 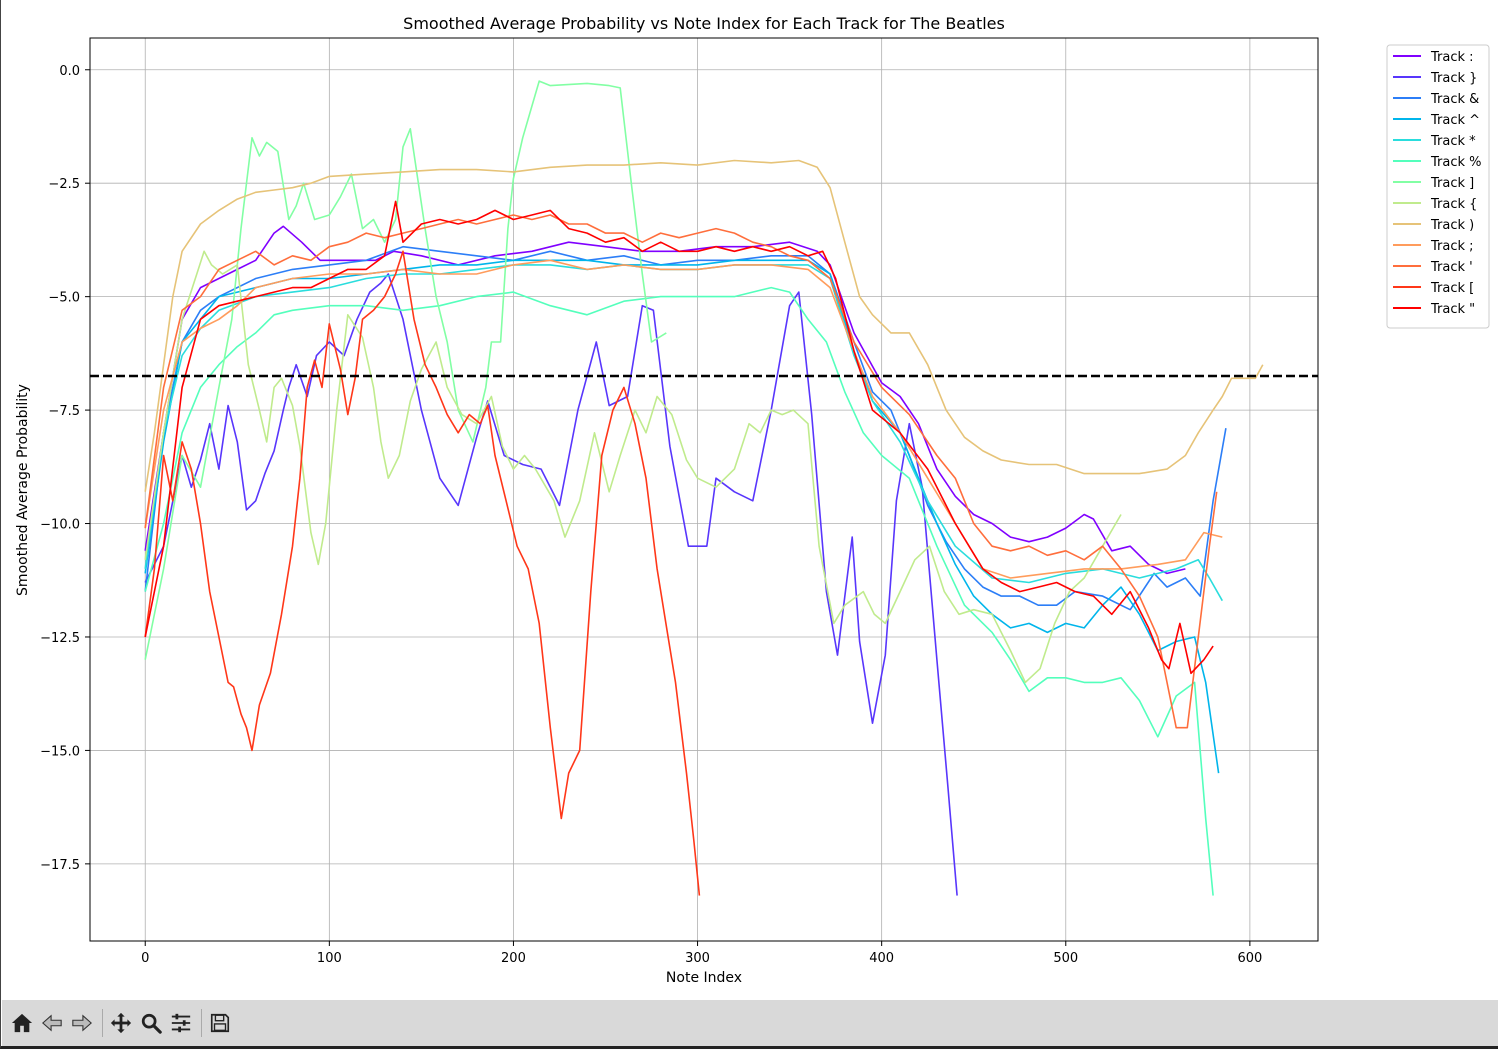 What do you see at coordinates (64, 411) in the screenshot?
I see `y-tick-label: −7.5` at bounding box center [64, 411].